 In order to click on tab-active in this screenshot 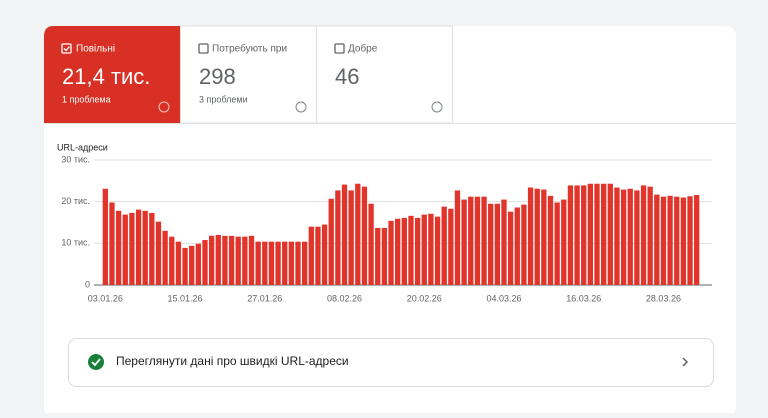, I will do `click(112, 74)`.